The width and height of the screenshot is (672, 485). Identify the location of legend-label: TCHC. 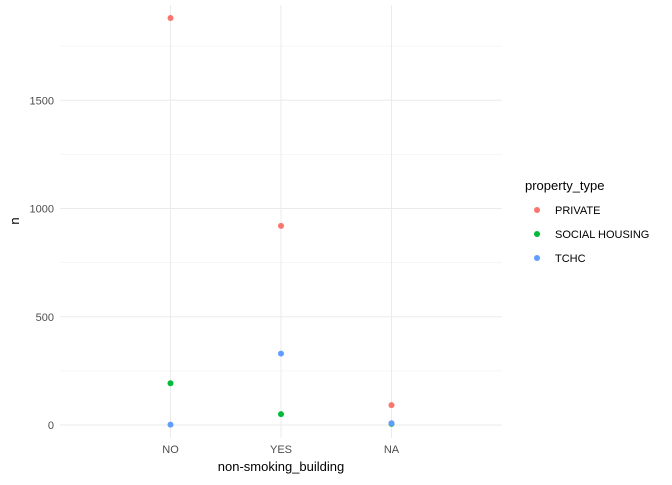
(570, 259).